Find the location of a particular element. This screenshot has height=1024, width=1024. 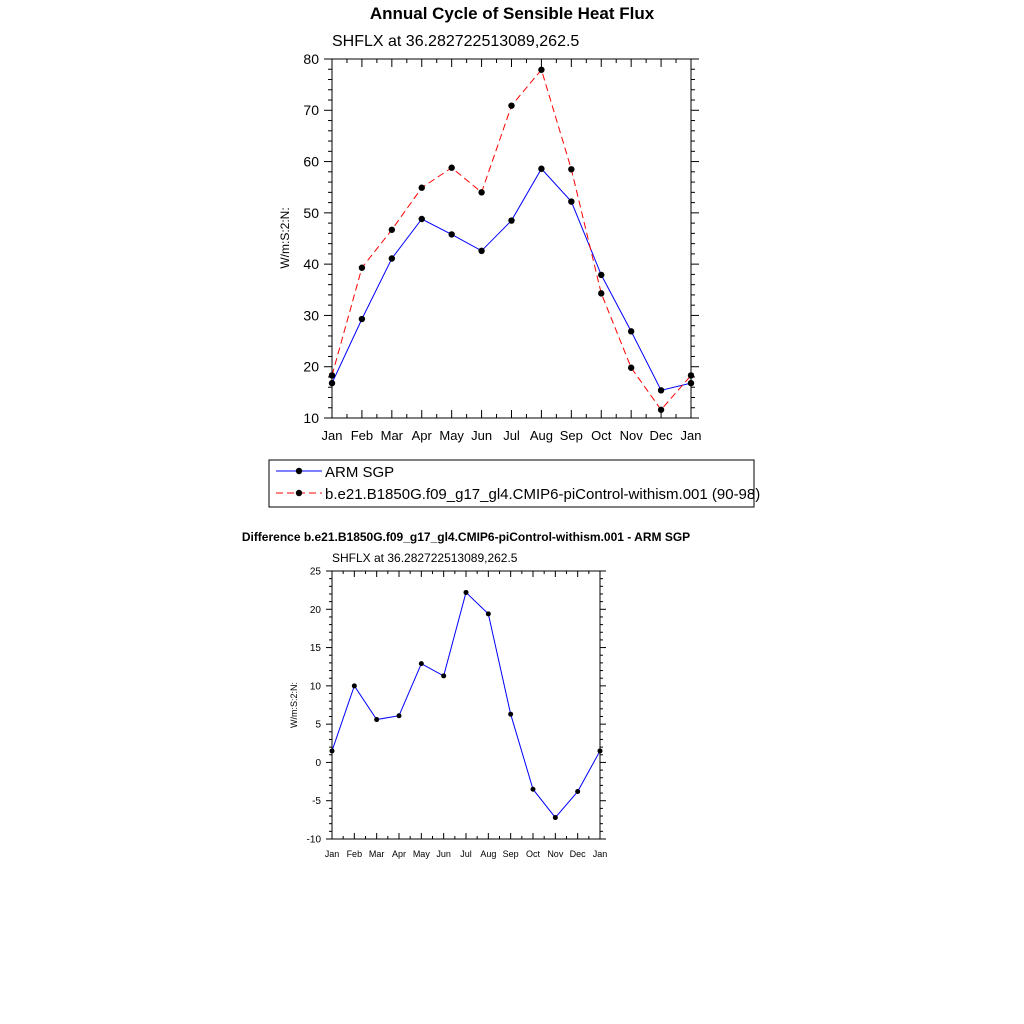

figure-title: Annual Cycle of Sensible Heat Flux is located at coordinates (512, 13).